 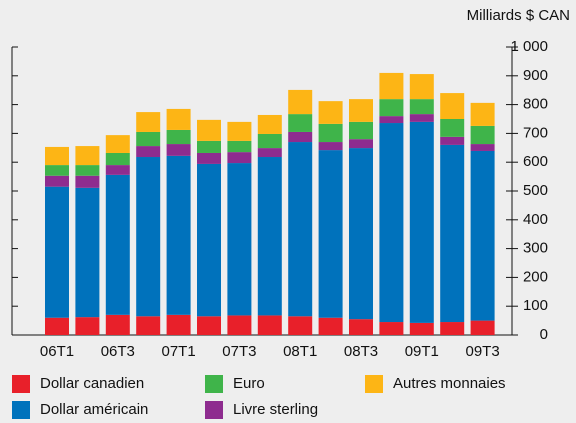 I want to click on x-tick-label: 09T3, so click(x=482, y=351).